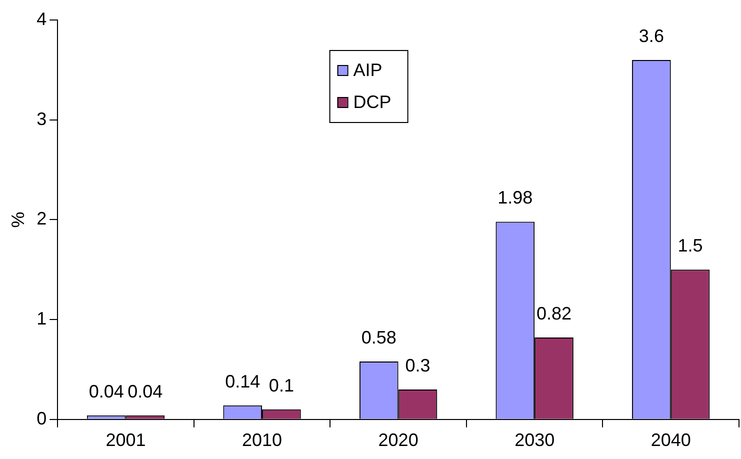 The image size is (741, 459). I want to click on y-tick-label: 1, so click(41, 318).